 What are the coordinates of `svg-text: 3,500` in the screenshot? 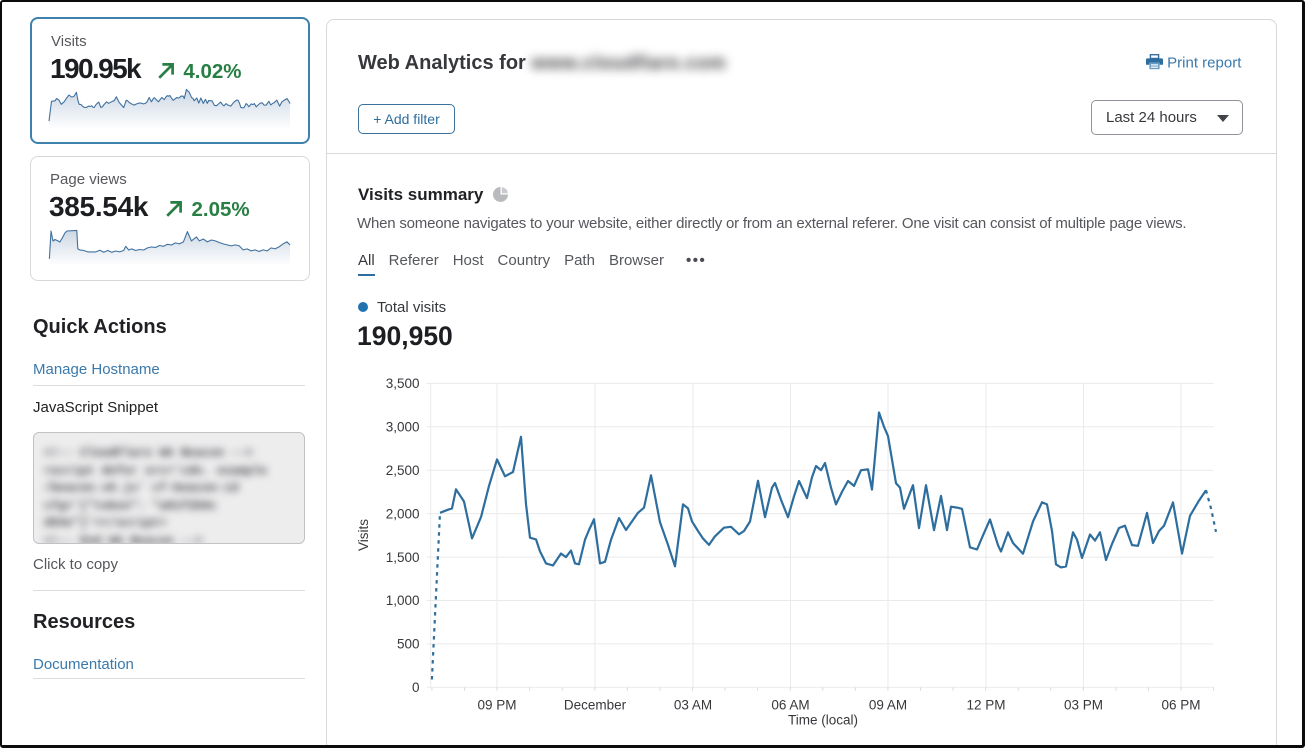 It's located at (403, 383).